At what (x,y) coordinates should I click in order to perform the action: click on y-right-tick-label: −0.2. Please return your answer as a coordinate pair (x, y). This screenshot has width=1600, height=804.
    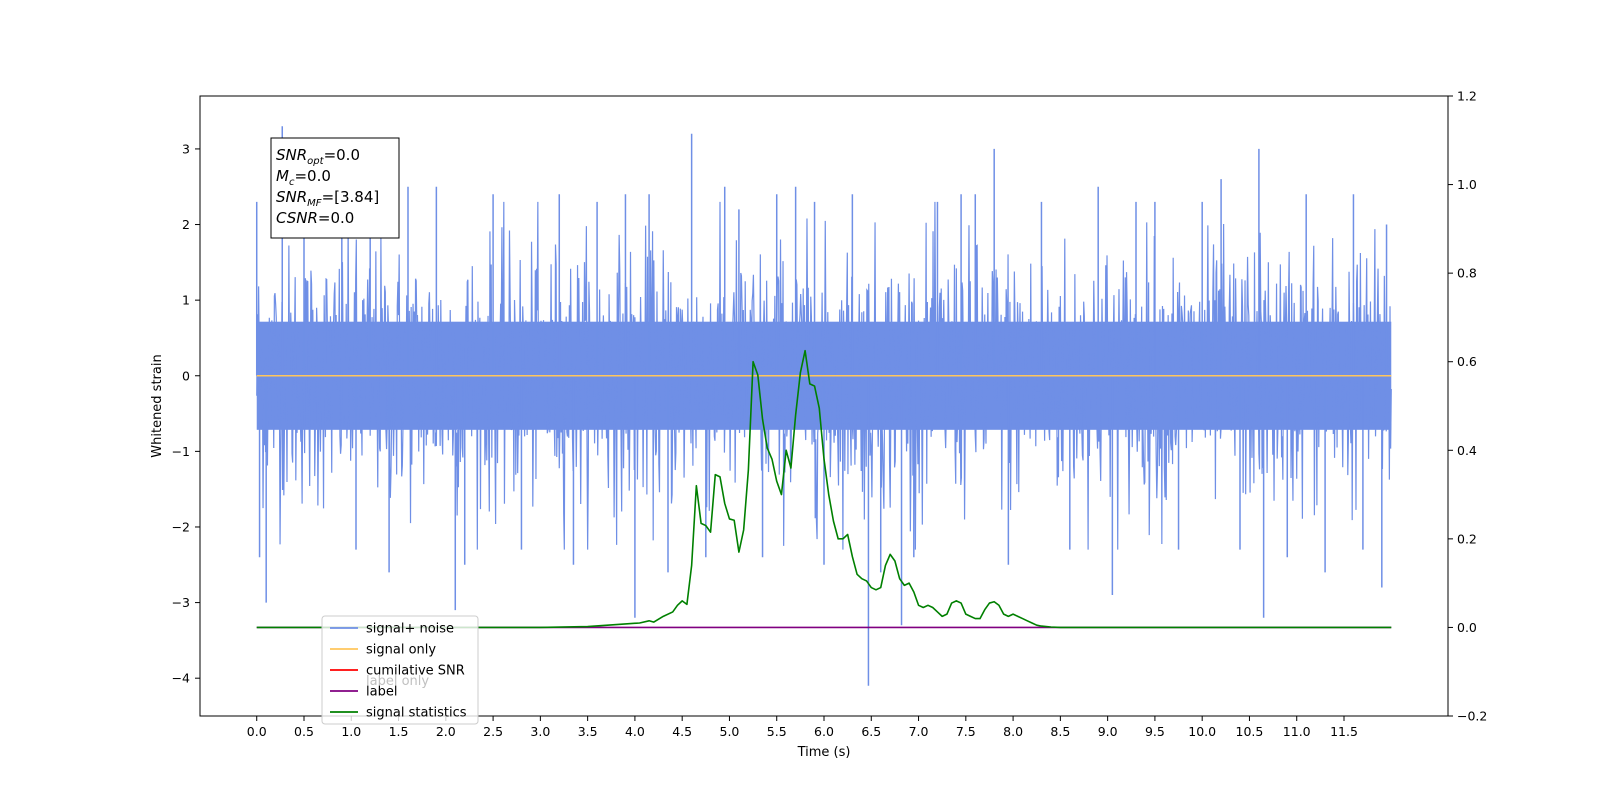
    Looking at the image, I should click on (1472, 716).